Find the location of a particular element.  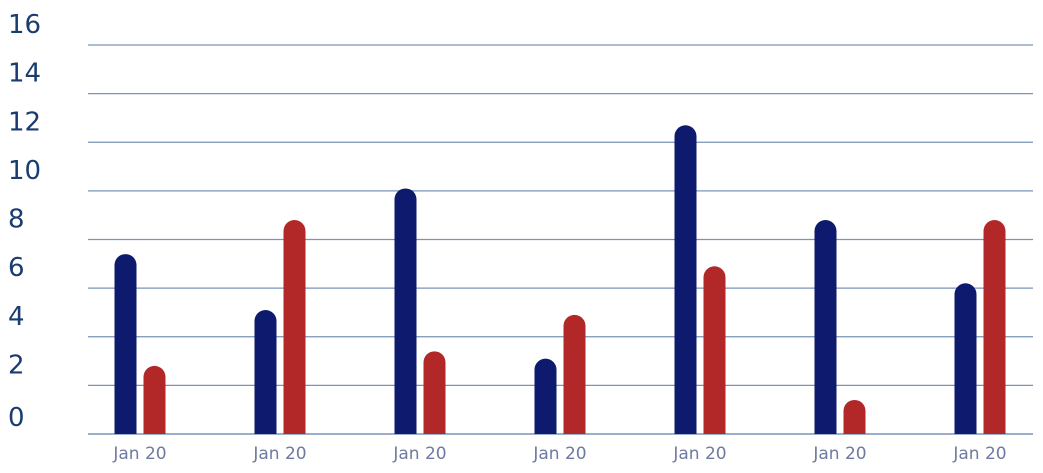

y-tick-label: 6 is located at coordinates (16, 268).